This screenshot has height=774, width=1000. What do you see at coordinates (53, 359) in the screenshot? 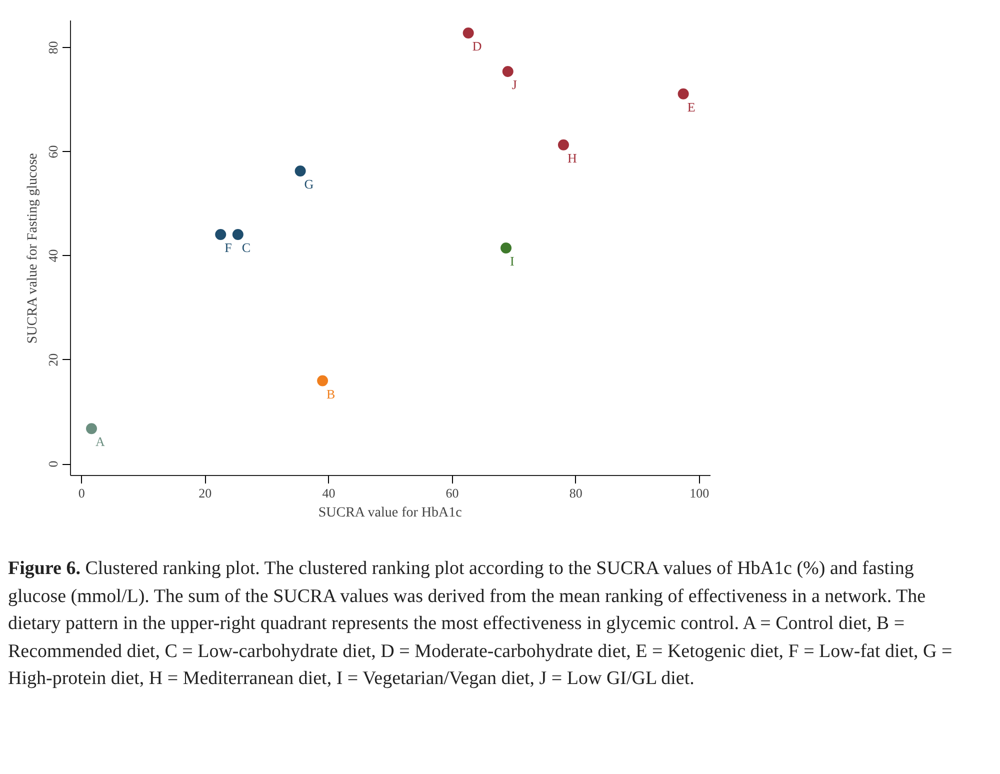
I see `y-tick-label: 20` at bounding box center [53, 359].